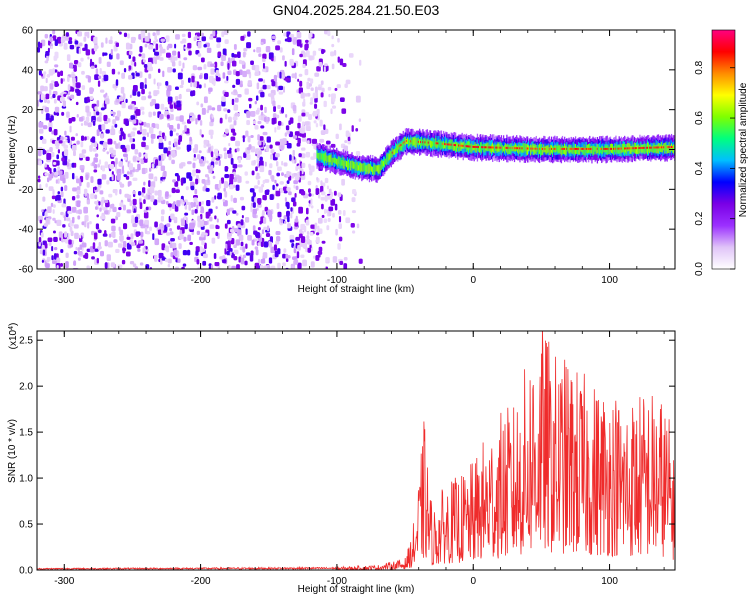 This screenshot has width=750, height=600. Describe the element at coordinates (714, 168) in the screenshot. I see `colorbar-ticks: 0.00.20.40.60.8` at that location.